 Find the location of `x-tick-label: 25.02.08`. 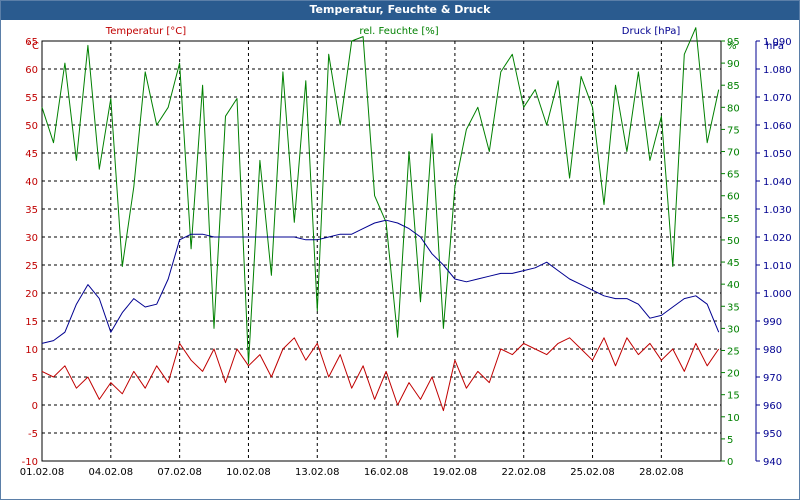

x-tick-label: 25.02.08 is located at coordinates (592, 472).